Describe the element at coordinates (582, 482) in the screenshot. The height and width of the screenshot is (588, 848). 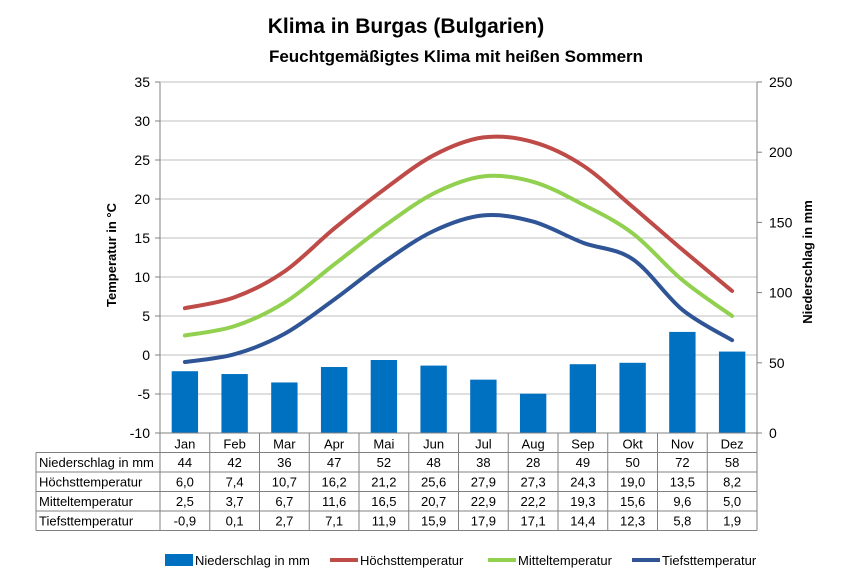
I see `table-cell: 24,3` at that location.